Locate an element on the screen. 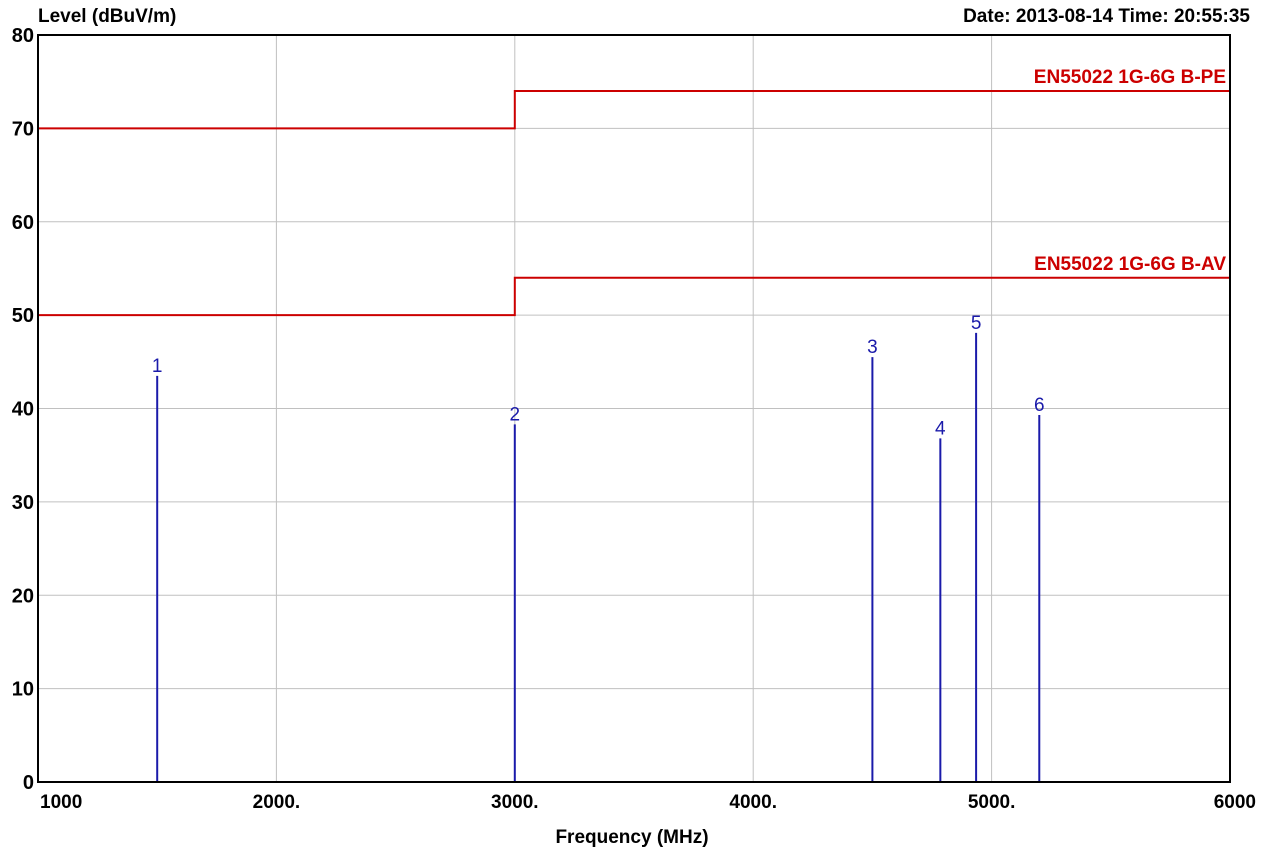  y-tick-label: 20 is located at coordinates (23, 596).